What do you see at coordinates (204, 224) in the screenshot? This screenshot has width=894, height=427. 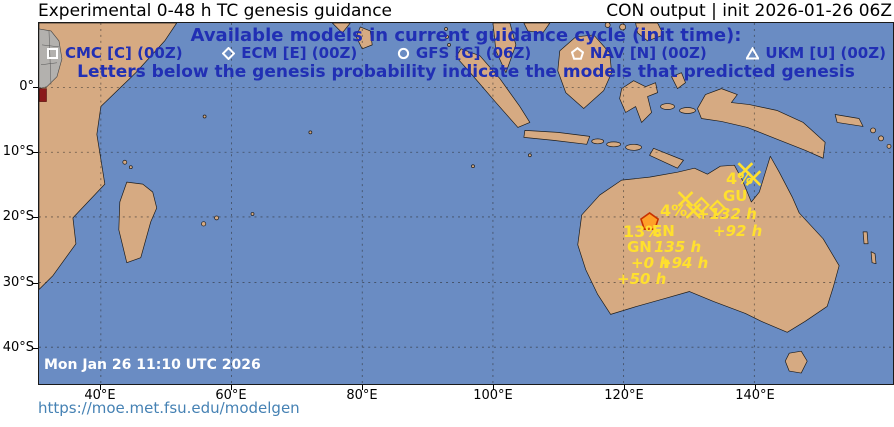 I see `reunion-island` at bounding box center [204, 224].